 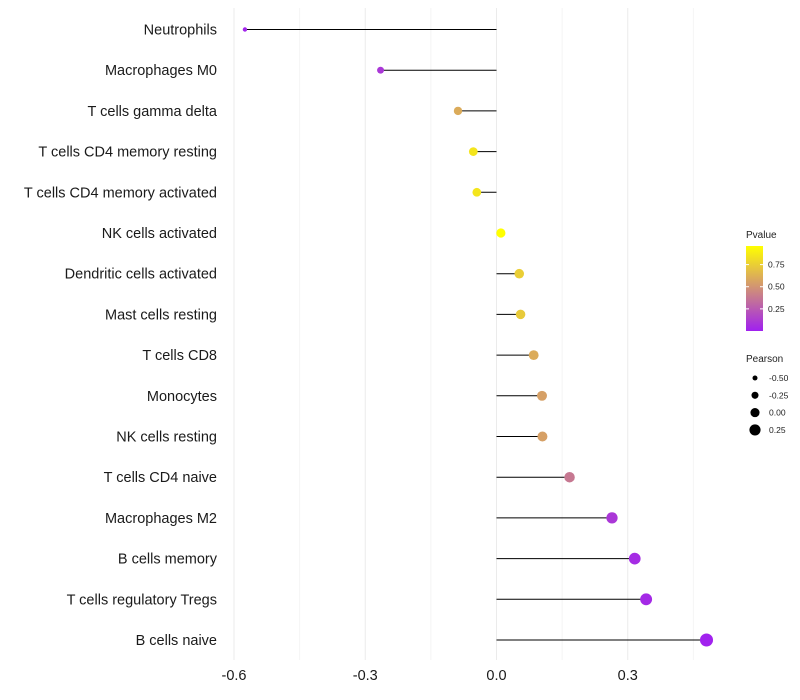 What do you see at coordinates (127, 153) in the screenshot?
I see `category-label: T cells CD4 memory resting` at bounding box center [127, 153].